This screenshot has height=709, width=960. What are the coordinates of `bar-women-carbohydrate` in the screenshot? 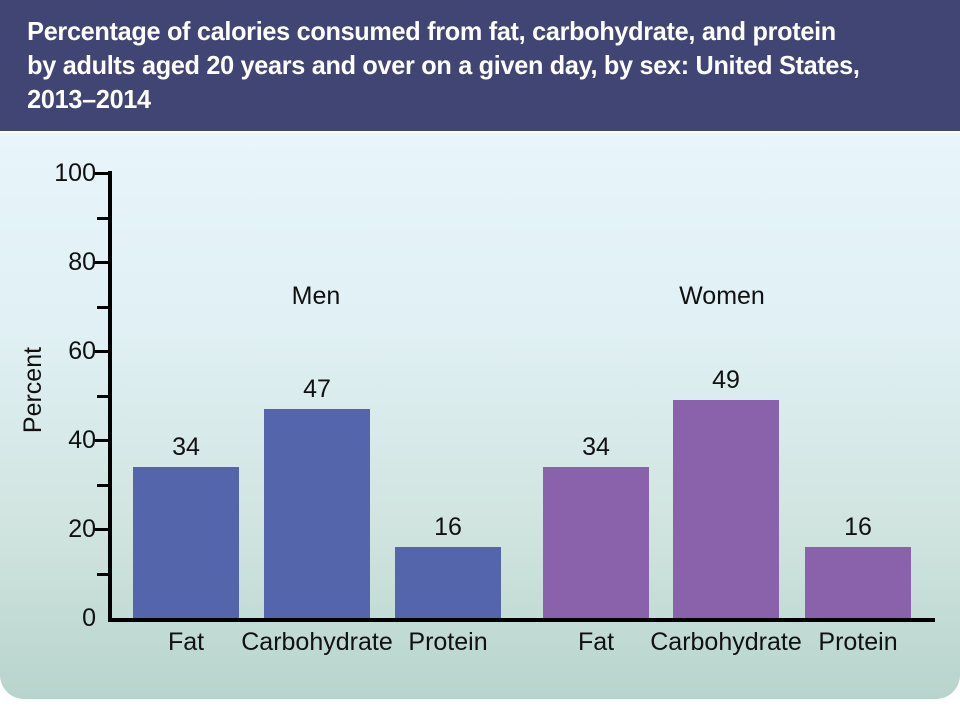 It's located at (726, 509).